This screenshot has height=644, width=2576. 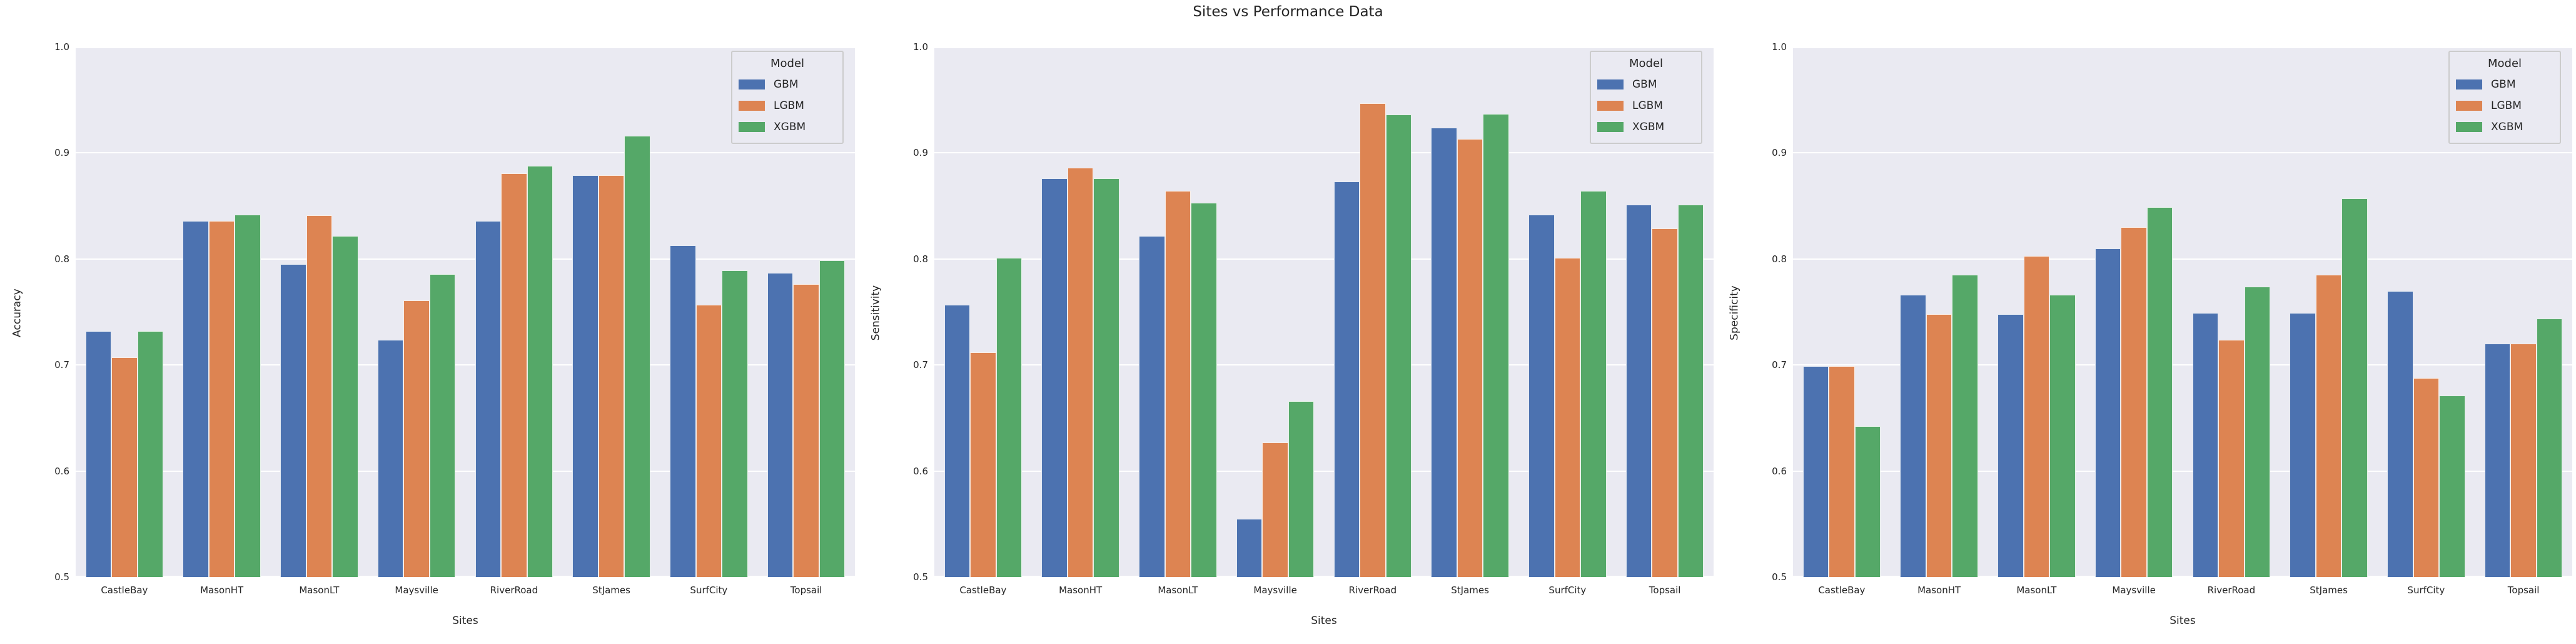 What do you see at coordinates (1939, 445) in the screenshot?
I see `bar-lgbm-masonht` at bounding box center [1939, 445].